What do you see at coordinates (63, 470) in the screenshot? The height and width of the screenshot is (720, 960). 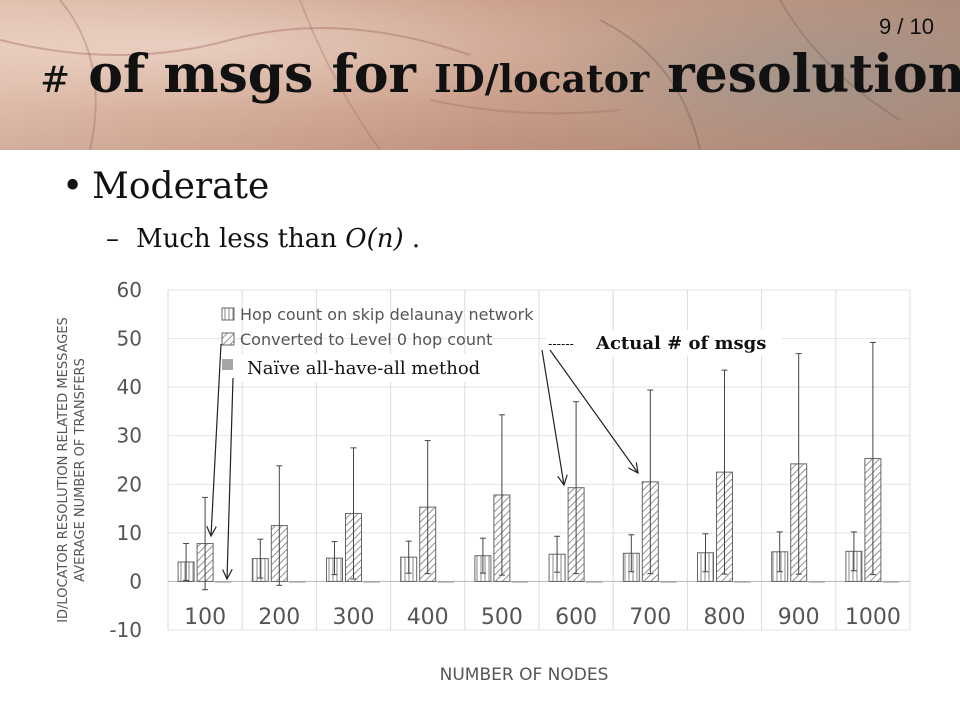 I see `y-axis-label-line1: ID/LOCATOR RESOLUTION RELATED MESSAGES` at bounding box center [63, 470].